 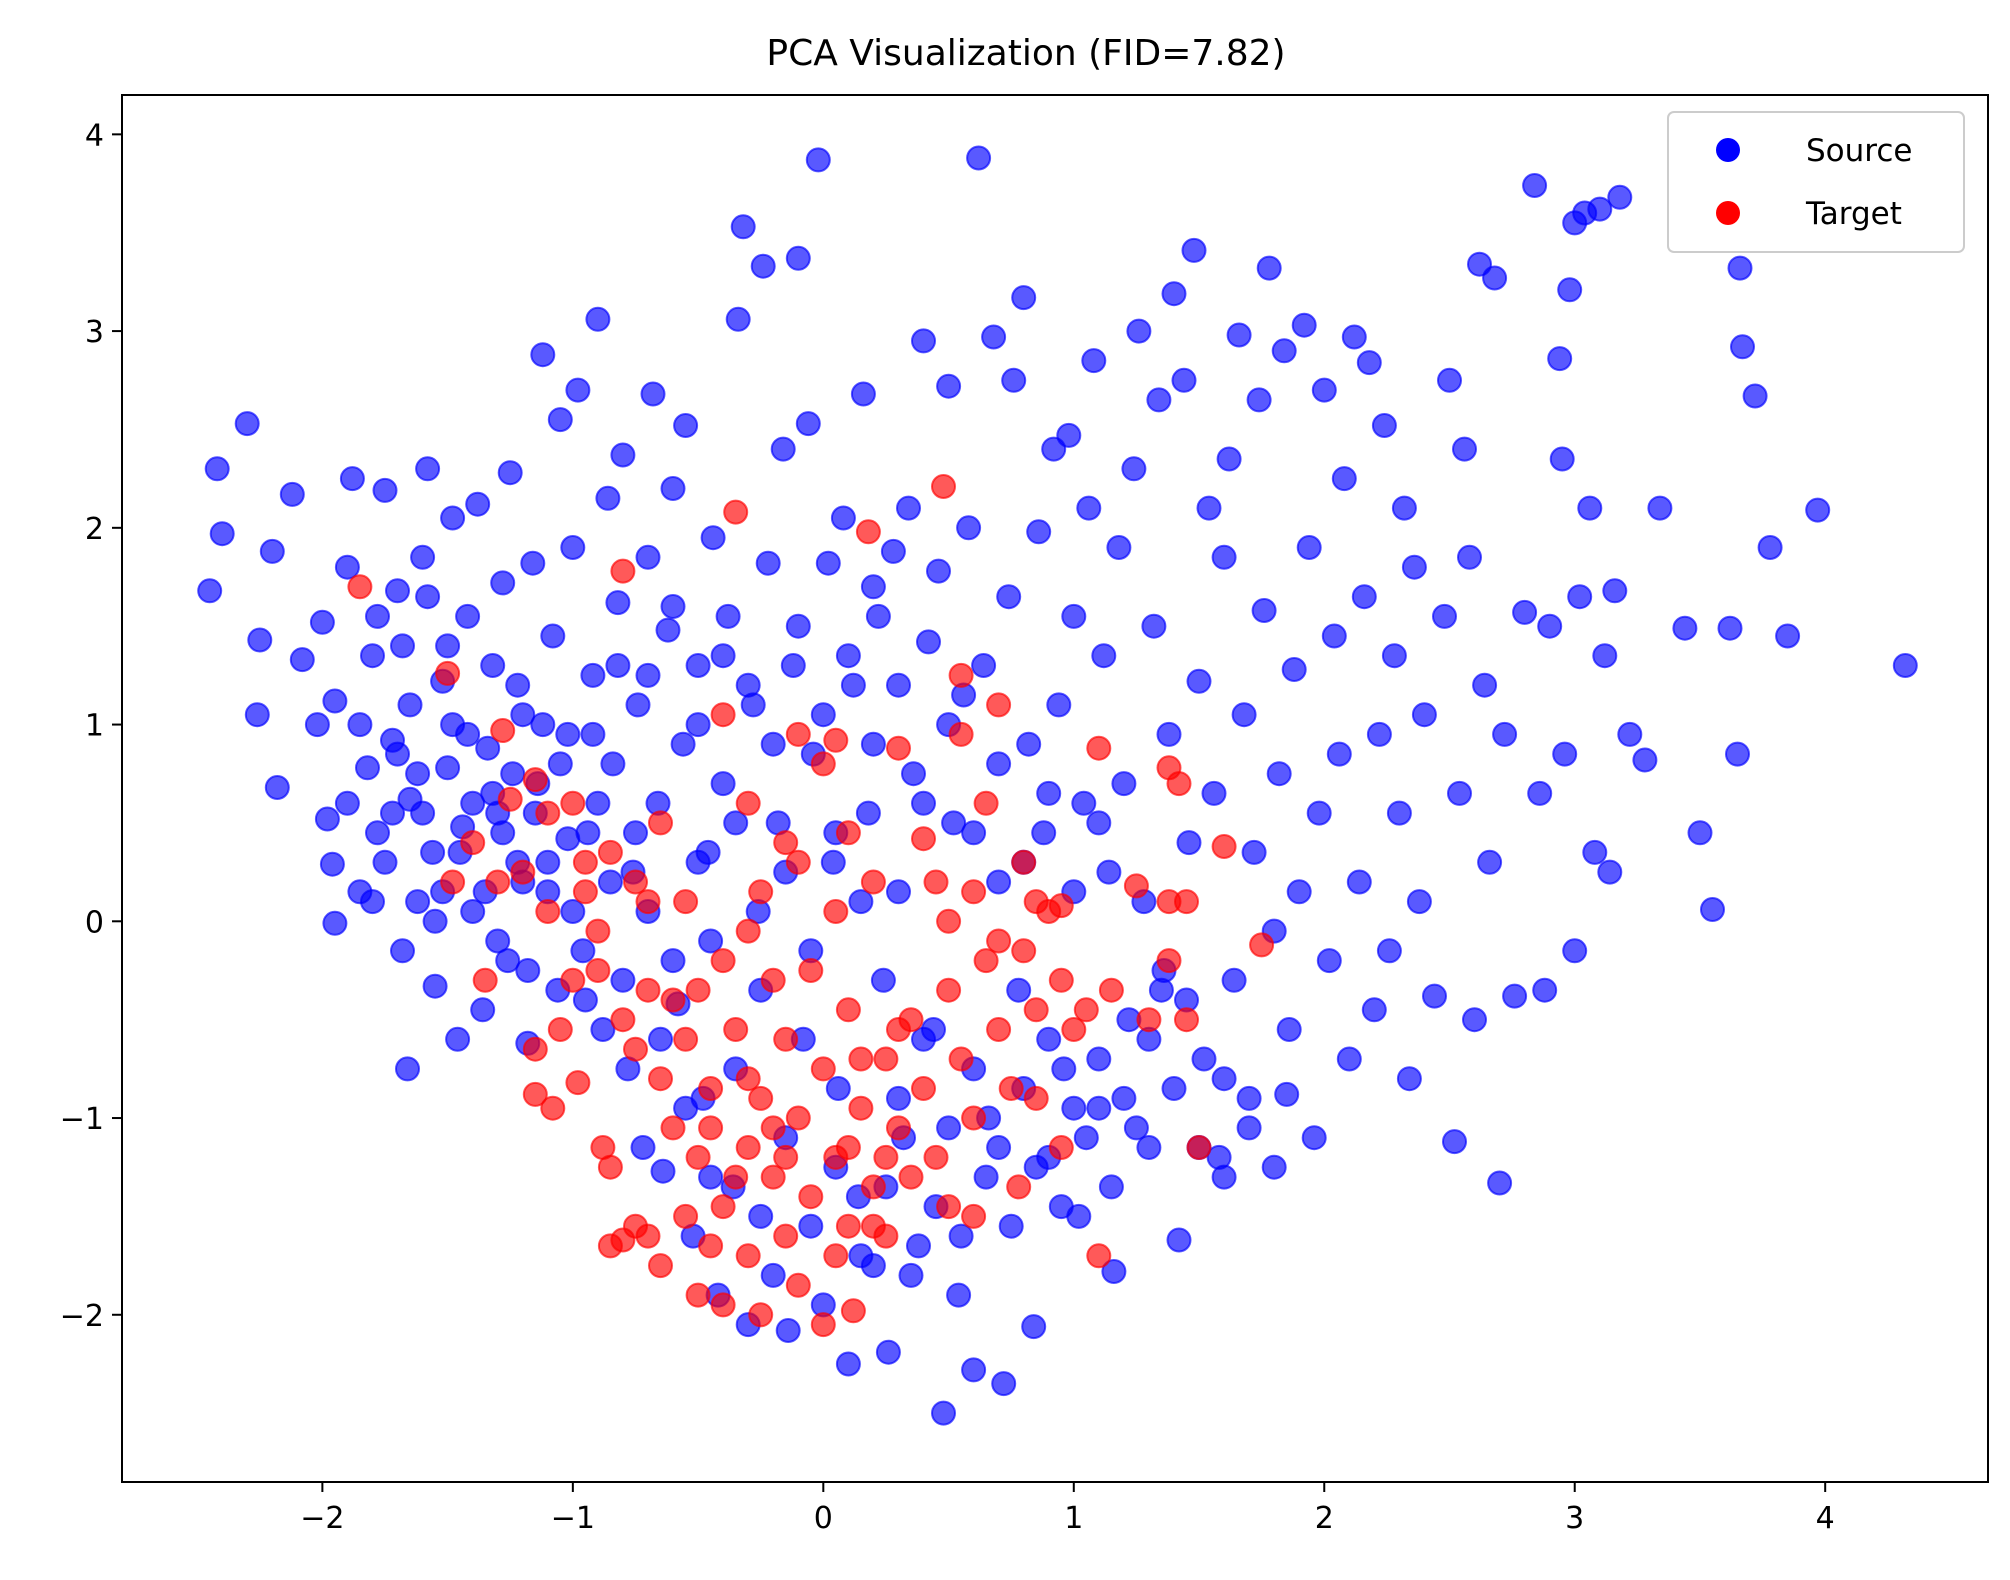 What do you see at coordinates (1816, 182) in the screenshot?
I see `legend-box` at bounding box center [1816, 182].